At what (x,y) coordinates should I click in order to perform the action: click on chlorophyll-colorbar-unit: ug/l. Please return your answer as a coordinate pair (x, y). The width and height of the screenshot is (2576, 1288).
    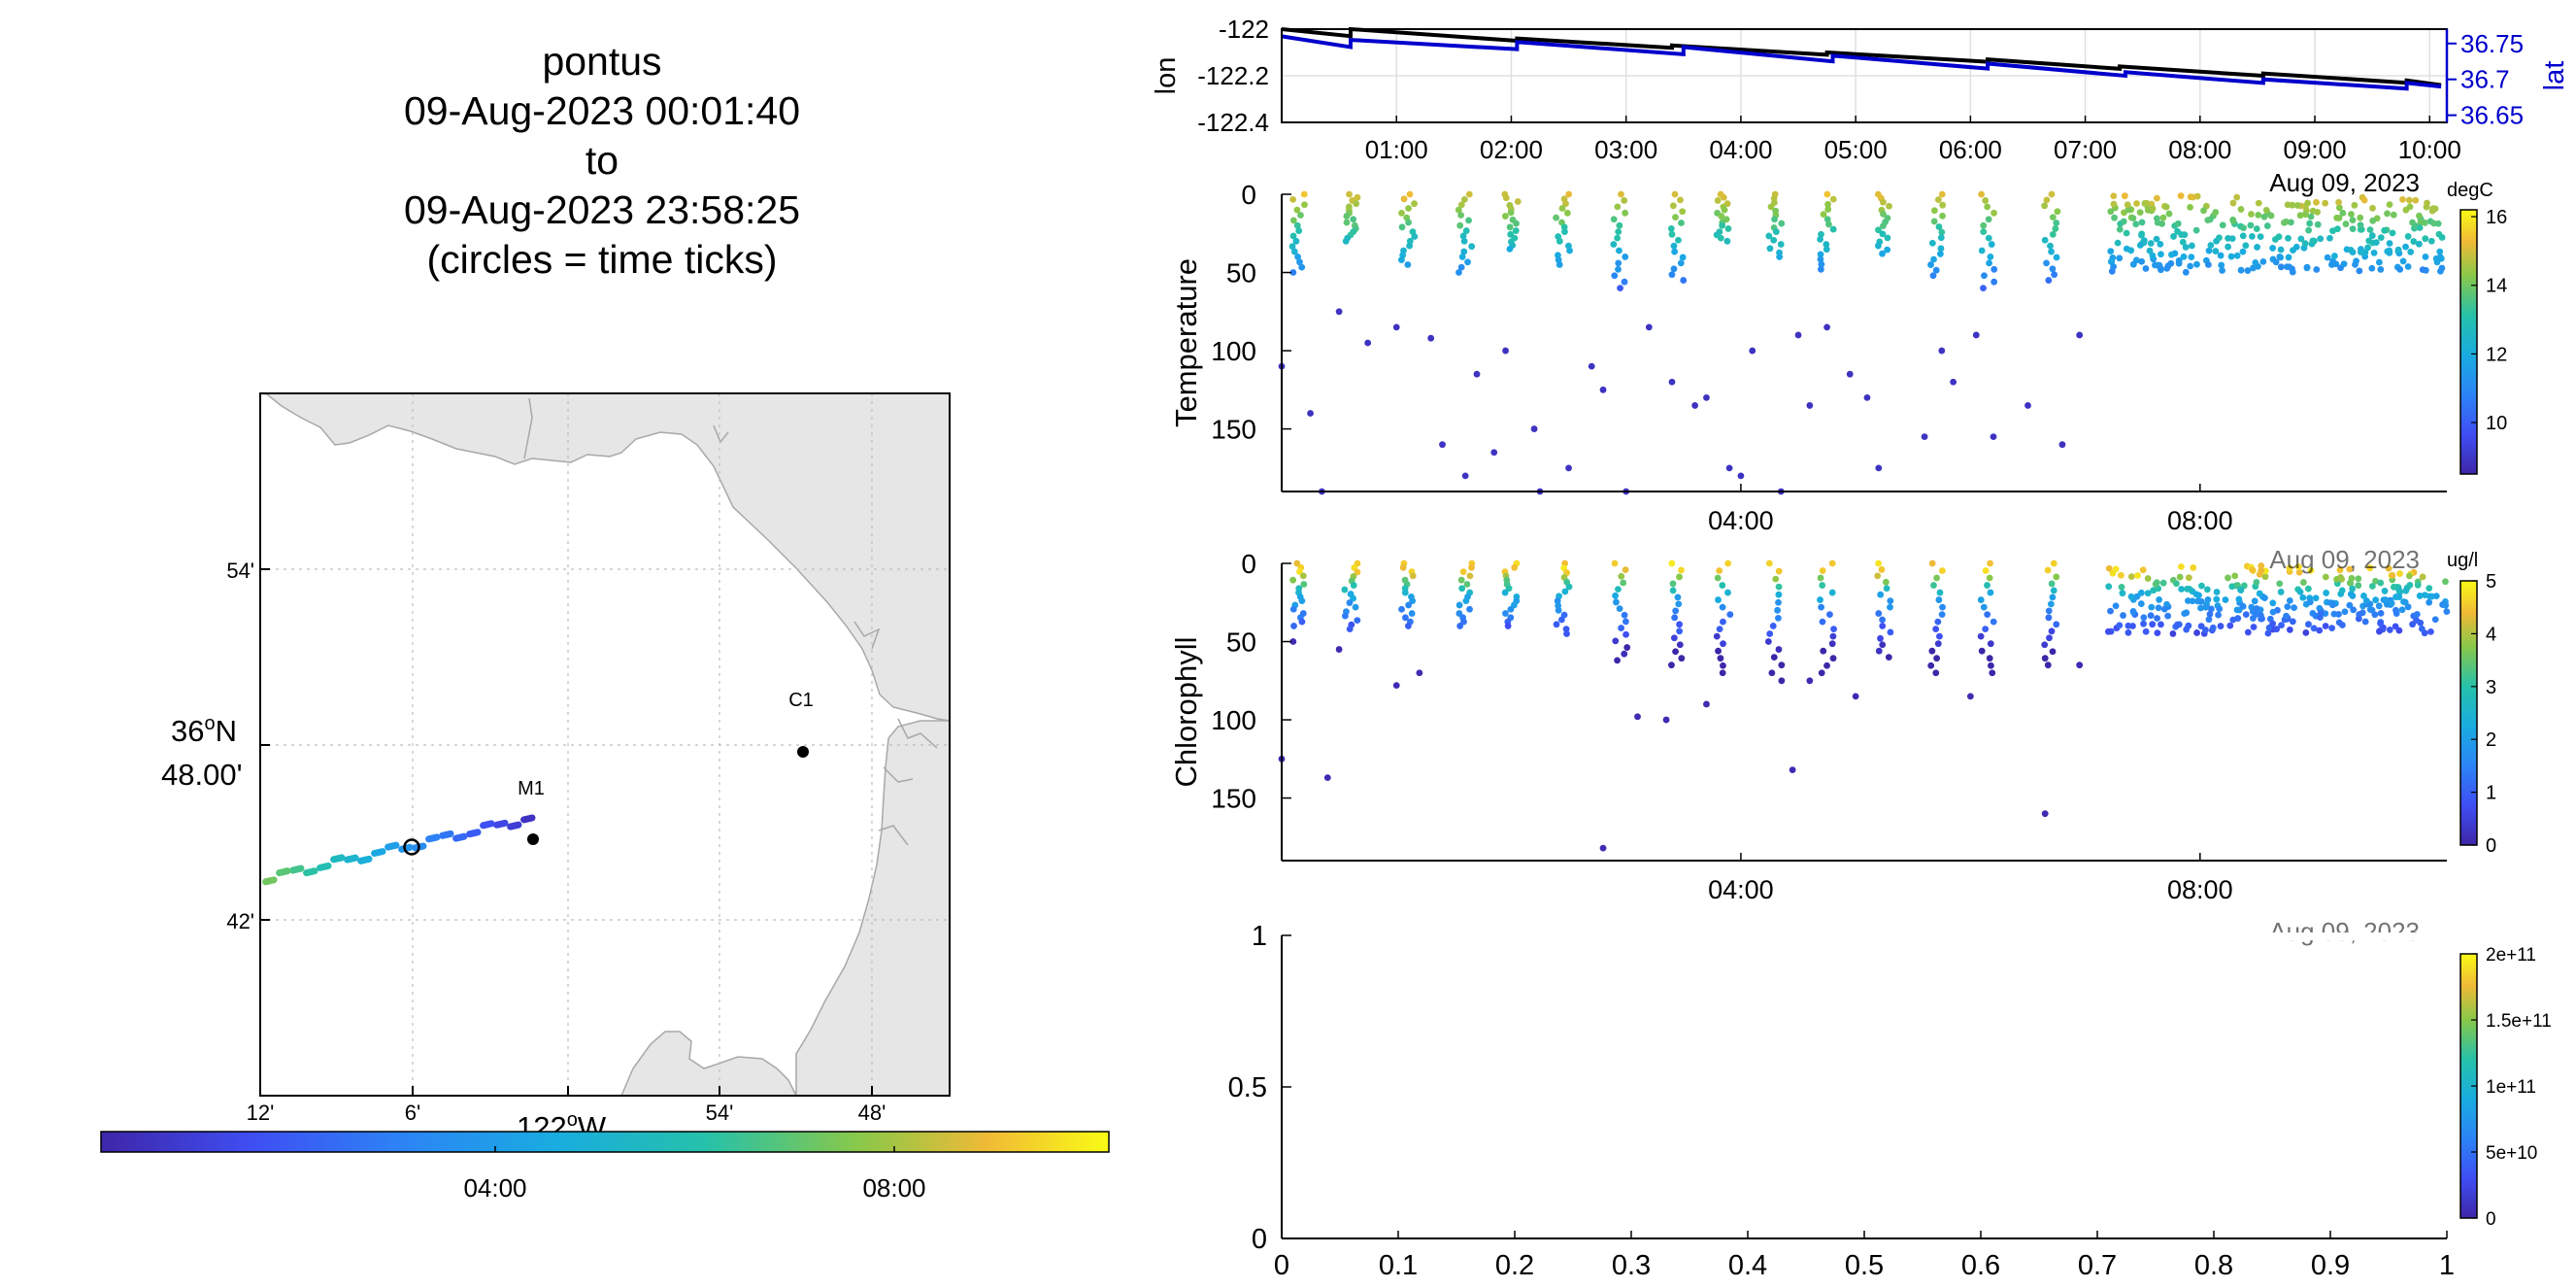
    Looking at the image, I should click on (2463, 560).